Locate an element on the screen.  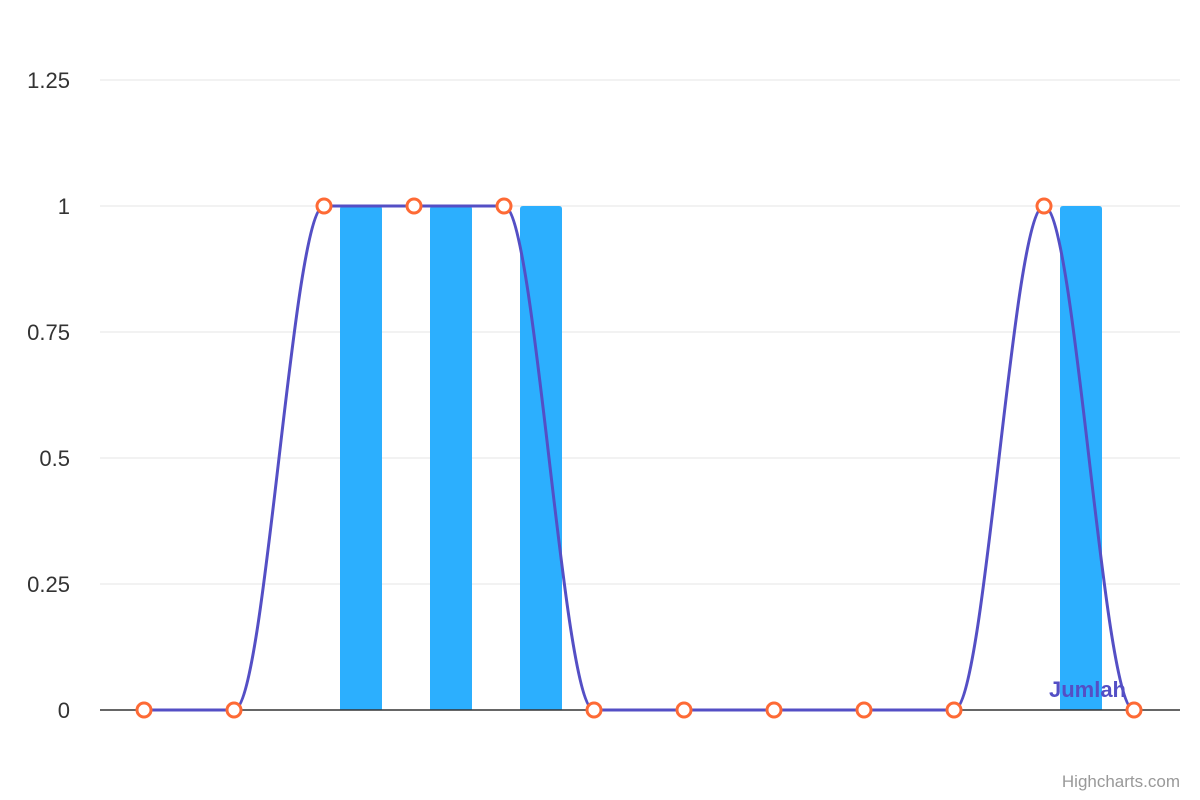
y-tick-label: 0.5 is located at coordinates (54, 458).